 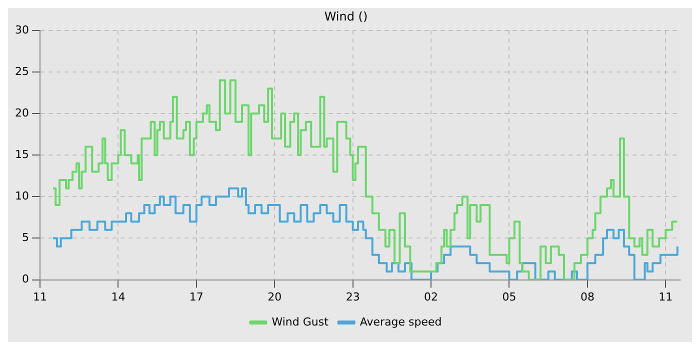 I want to click on y-tick-label: 10, so click(x=21, y=196).